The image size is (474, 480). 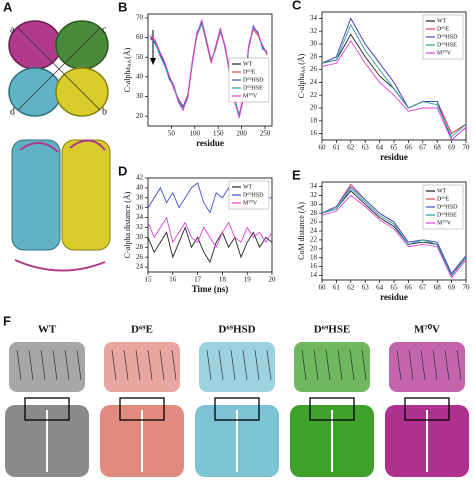 I want to click on panel-label: E, so click(x=296, y=174).